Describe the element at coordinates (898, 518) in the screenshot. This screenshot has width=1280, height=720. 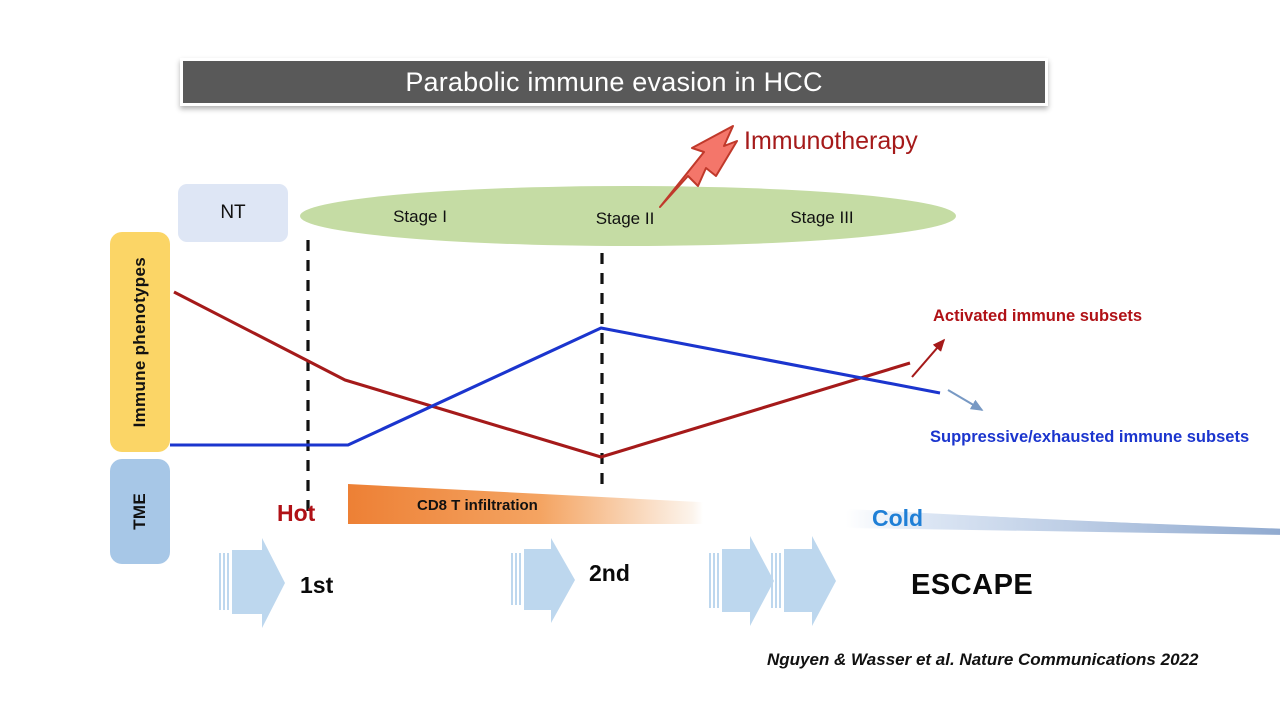
I see `cold-label: Cold` at that location.